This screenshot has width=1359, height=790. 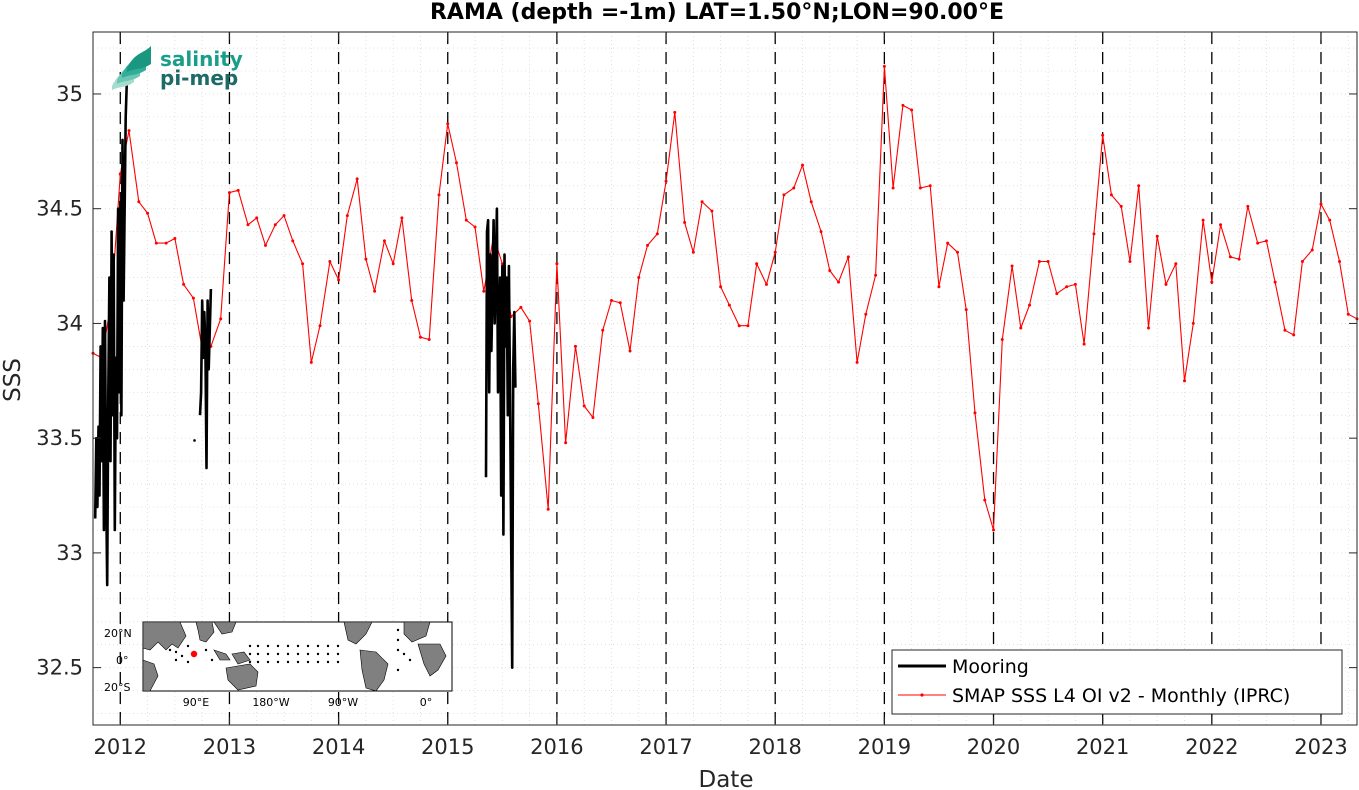 What do you see at coordinates (990, 667) in the screenshot?
I see `legend-label-mooring: Mooring` at bounding box center [990, 667].